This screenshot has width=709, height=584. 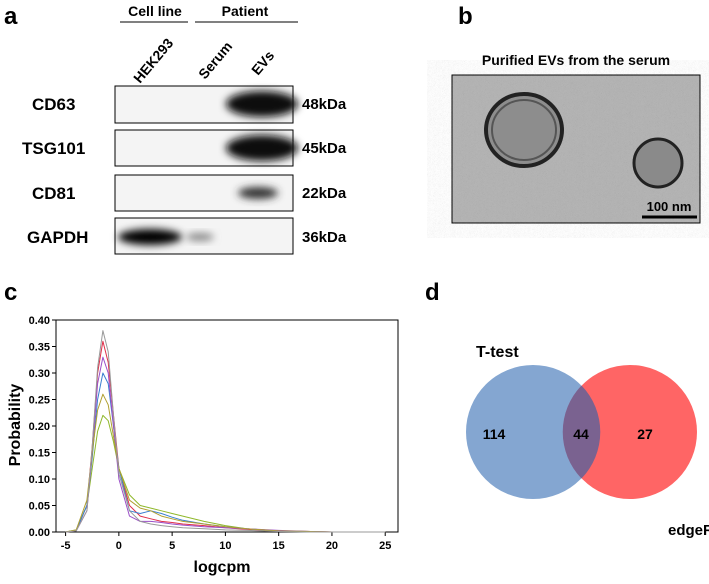 I want to click on x-tick-label: -5, so click(x=66, y=546).